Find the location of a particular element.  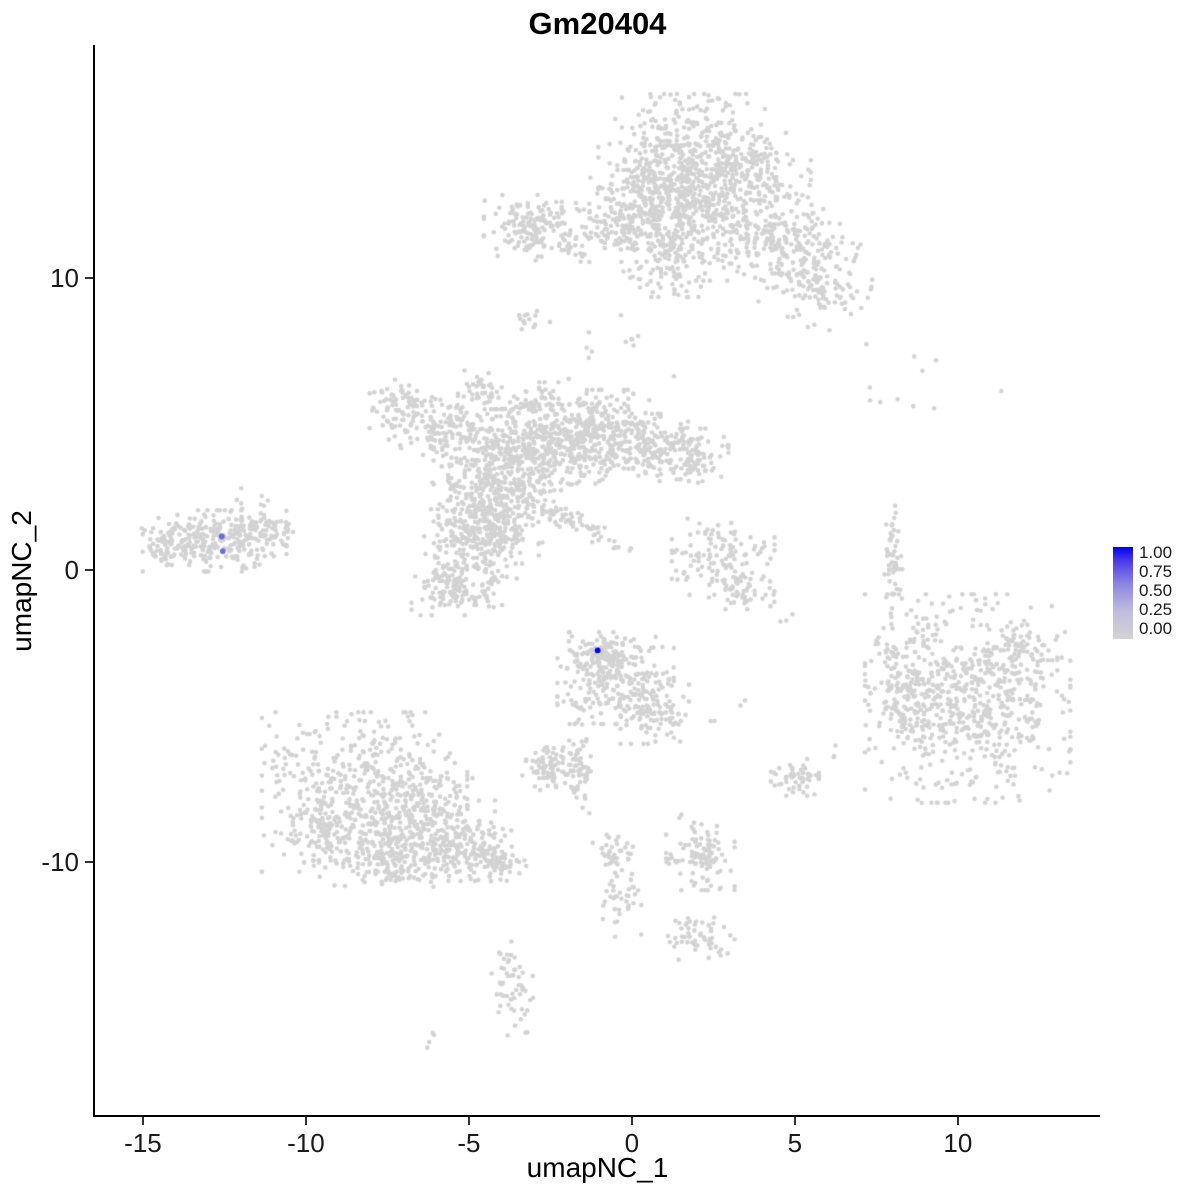

legend-label: 0.00 is located at coordinates (1156, 628).